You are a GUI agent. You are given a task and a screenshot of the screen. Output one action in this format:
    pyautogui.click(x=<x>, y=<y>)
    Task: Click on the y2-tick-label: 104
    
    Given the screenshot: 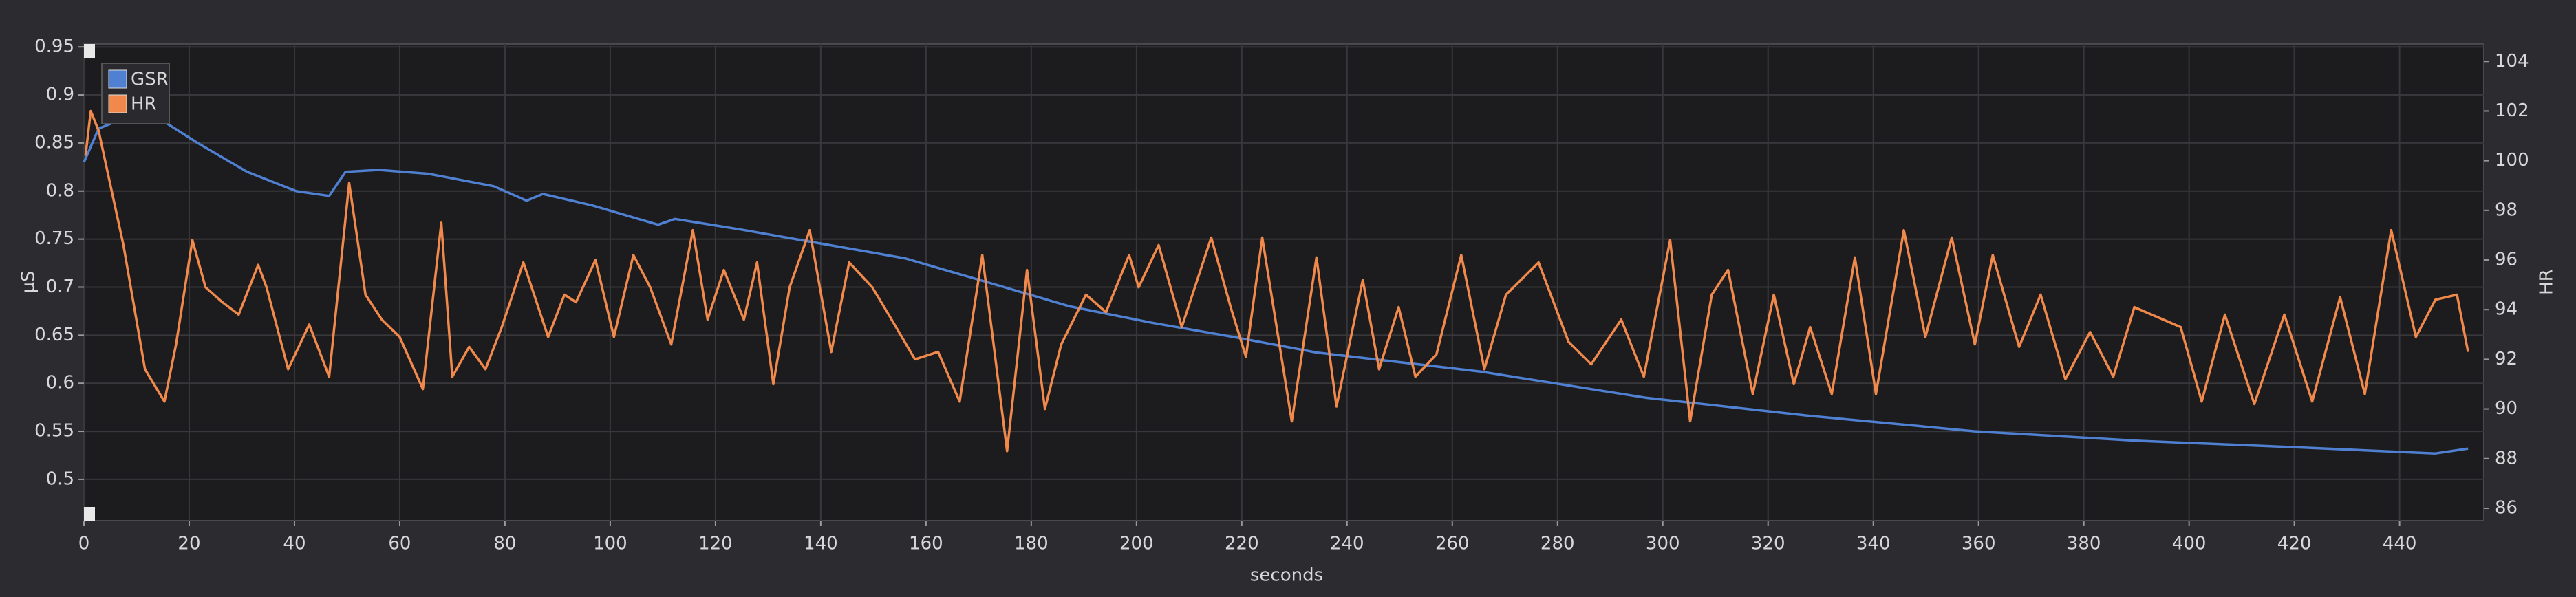 What is the action you would take?
    pyautogui.click(x=2512, y=61)
    